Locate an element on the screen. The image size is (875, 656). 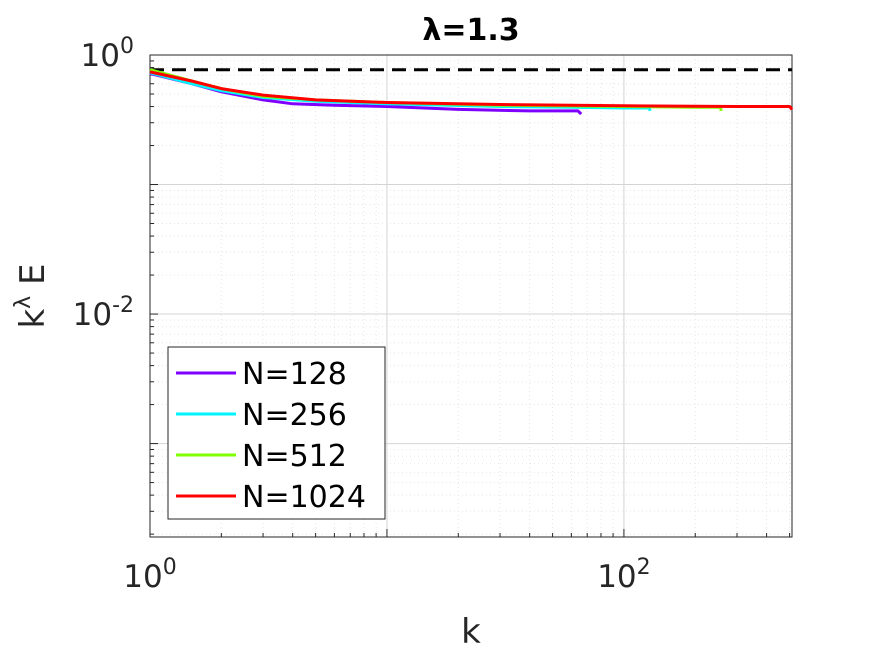
x-tick-label: 10² is located at coordinates (623, 575).